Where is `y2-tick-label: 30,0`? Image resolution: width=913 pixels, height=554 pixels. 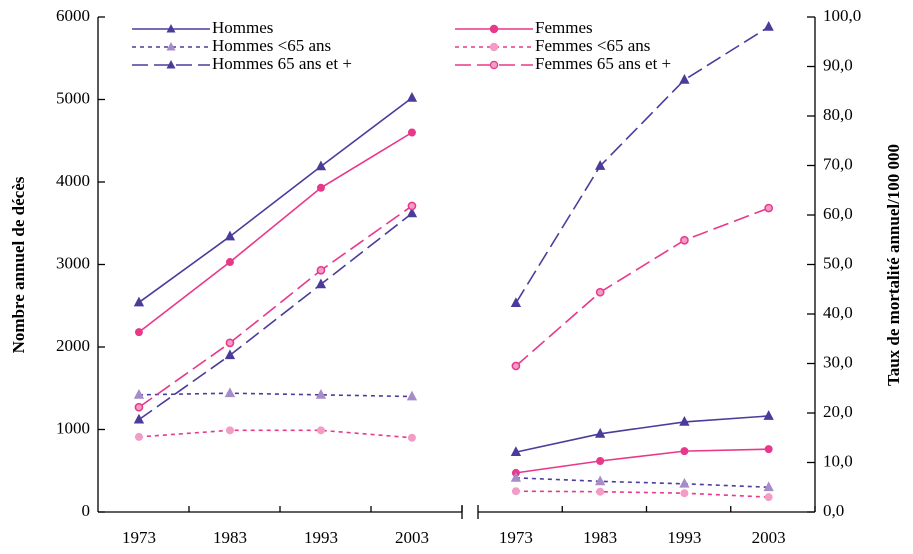 y2-tick-label: 30,0 is located at coordinates (838, 361).